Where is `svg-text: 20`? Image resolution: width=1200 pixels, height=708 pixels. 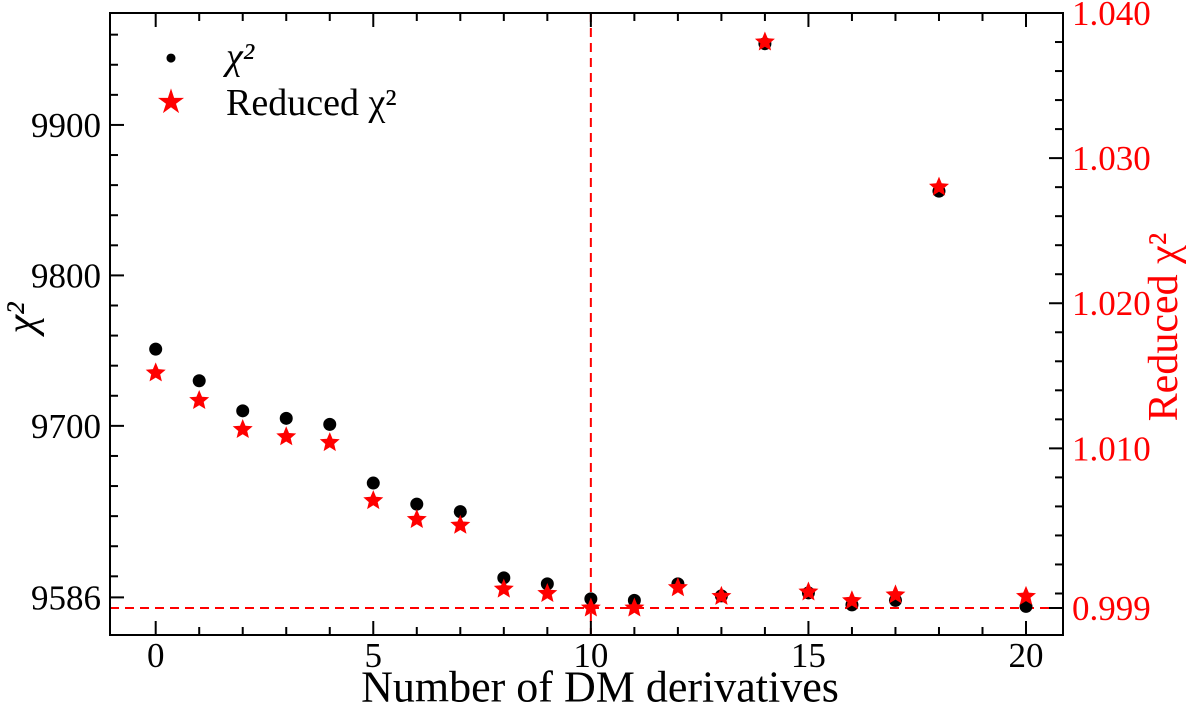 svg-text: 20 is located at coordinates (1026, 655).